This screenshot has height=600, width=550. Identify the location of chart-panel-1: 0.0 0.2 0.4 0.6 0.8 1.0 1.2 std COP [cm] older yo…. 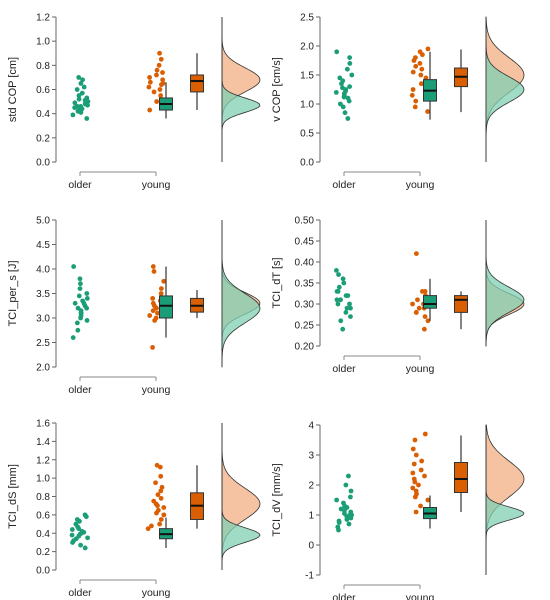
(134, 102).